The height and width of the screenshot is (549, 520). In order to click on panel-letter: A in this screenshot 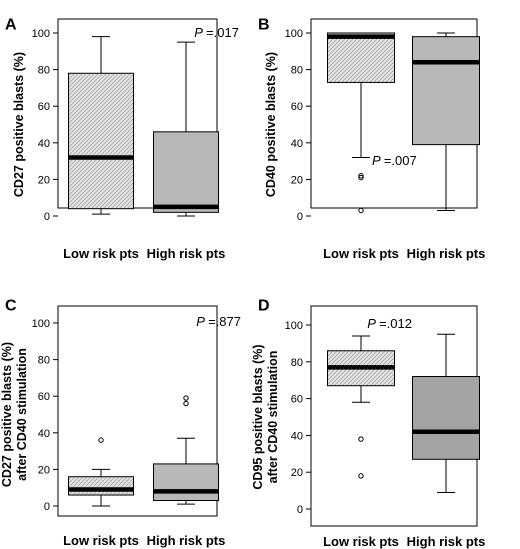, I will do `click(11, 24)`.